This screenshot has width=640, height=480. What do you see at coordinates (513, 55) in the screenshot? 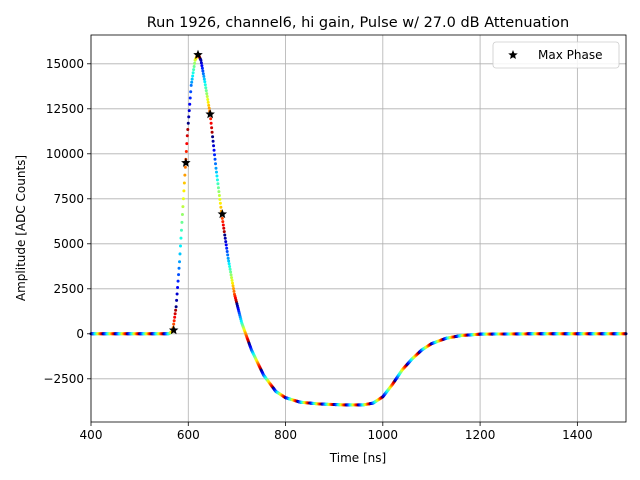
I see `legend-star-icon` at bounding box center [513, 55].